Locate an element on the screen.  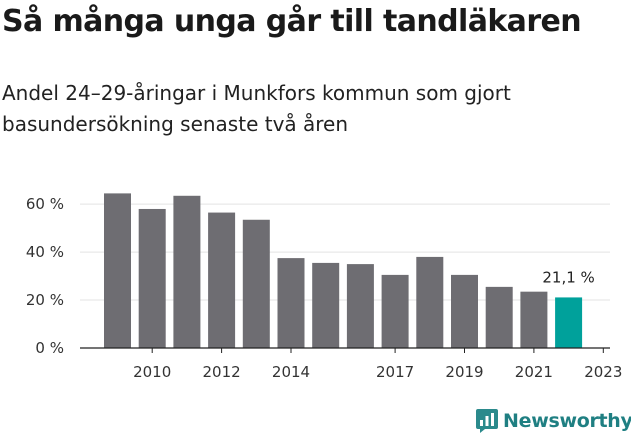
x-tick-label: 2017 is located at coordinates (395, 372).